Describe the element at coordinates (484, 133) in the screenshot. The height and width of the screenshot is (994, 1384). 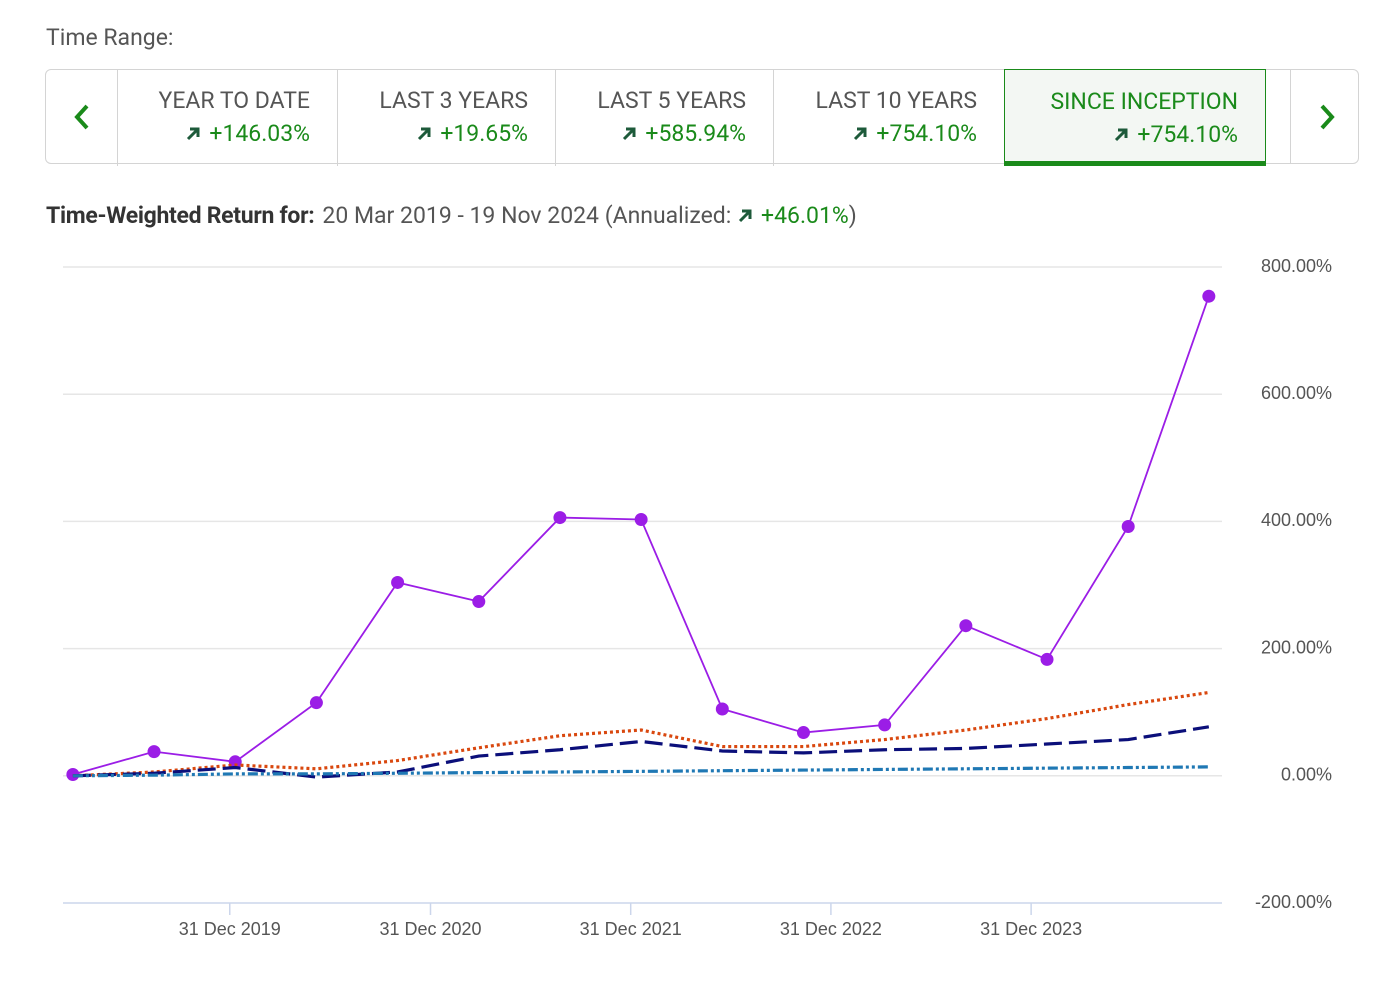
I see `tab-value: +19.65%` at that location.